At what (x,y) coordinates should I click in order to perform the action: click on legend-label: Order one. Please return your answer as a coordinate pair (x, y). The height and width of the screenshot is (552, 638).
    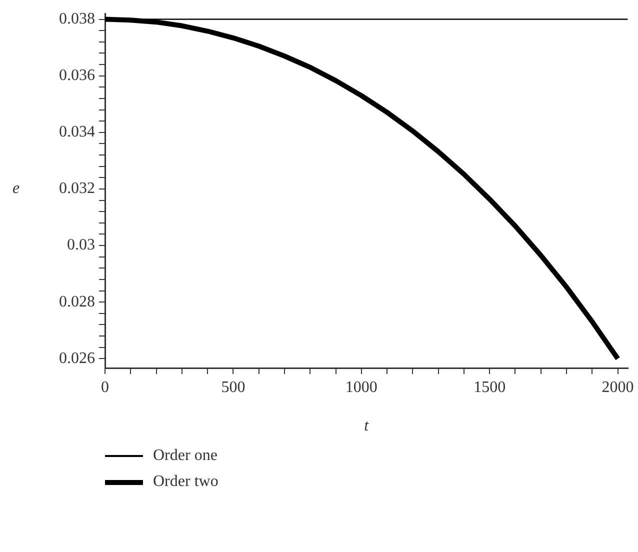
    Looking at the image, I should click on (185, 456).